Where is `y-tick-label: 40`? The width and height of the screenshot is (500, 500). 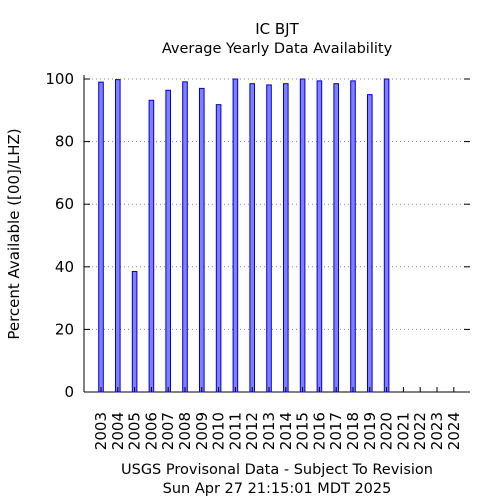 y-tick-label: 40 is located at coordinates (64, 267).